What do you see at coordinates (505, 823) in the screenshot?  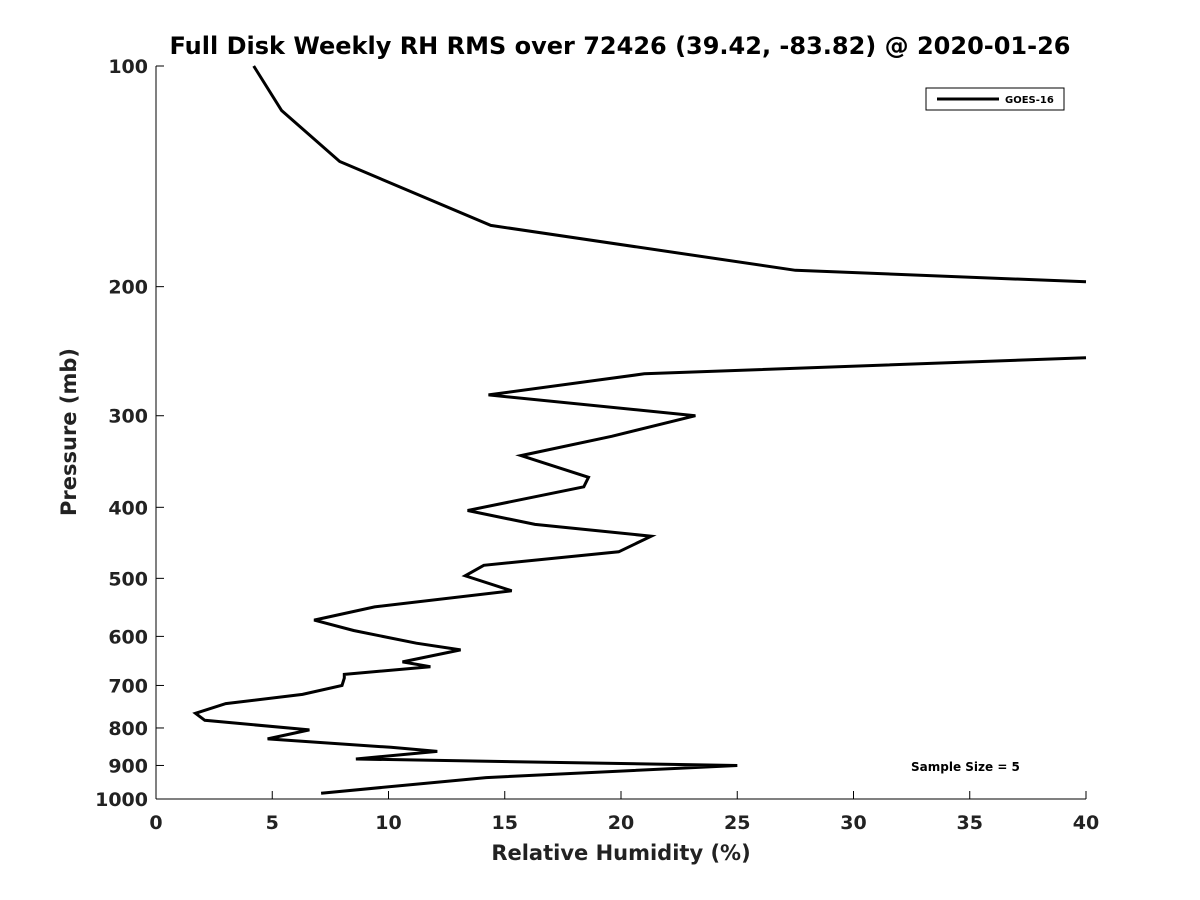 I see `x-tick-label: 15` at bounding box center [505, 823].